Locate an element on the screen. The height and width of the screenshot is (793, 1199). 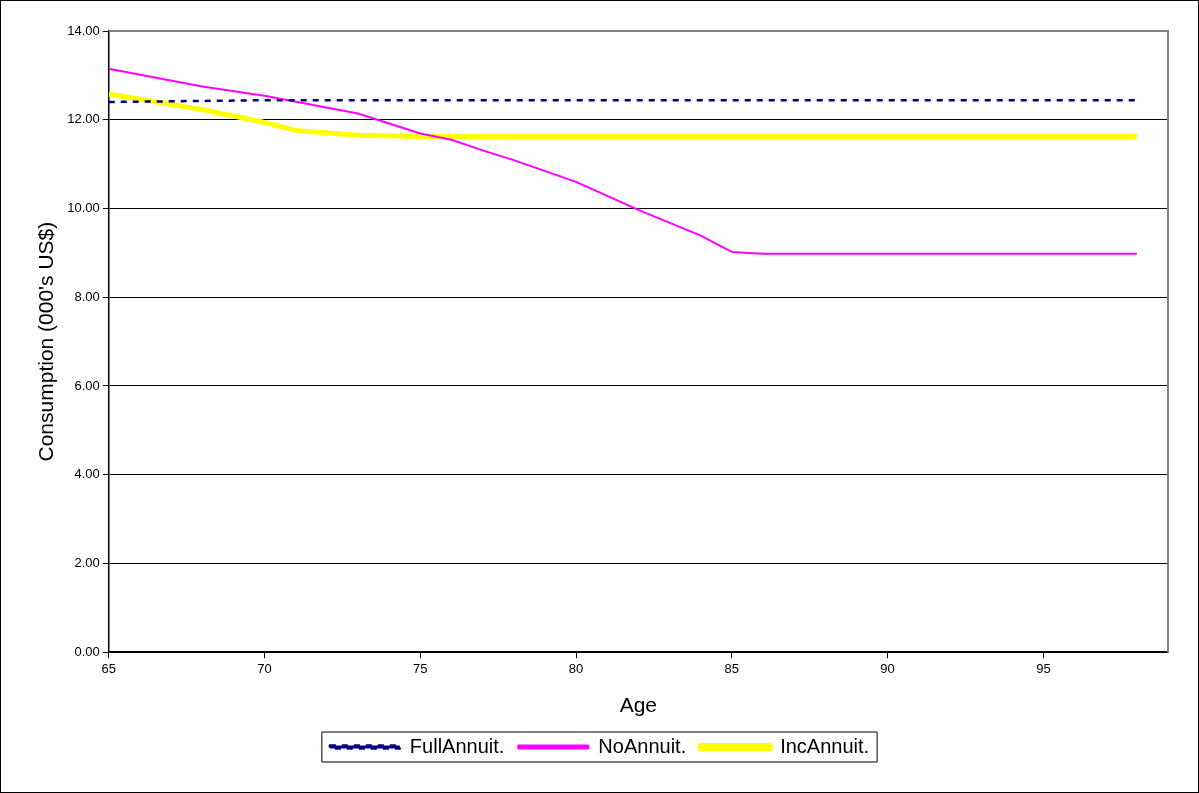
legend-label: NoAnnuit. is located at coordinates (642, 745).